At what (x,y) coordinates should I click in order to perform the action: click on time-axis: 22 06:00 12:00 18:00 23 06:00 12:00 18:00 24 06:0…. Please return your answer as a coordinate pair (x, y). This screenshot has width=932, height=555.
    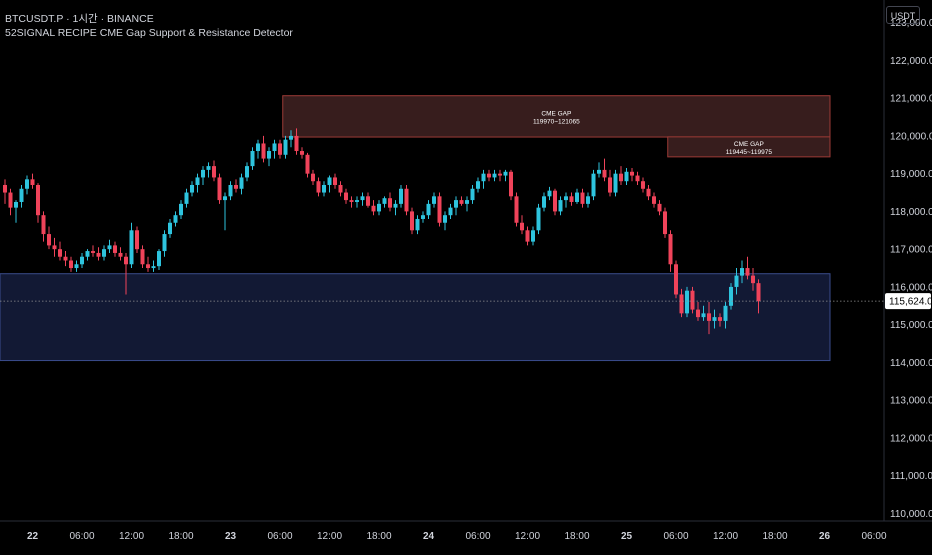
    Looking at the image, I should click on (457, 536).